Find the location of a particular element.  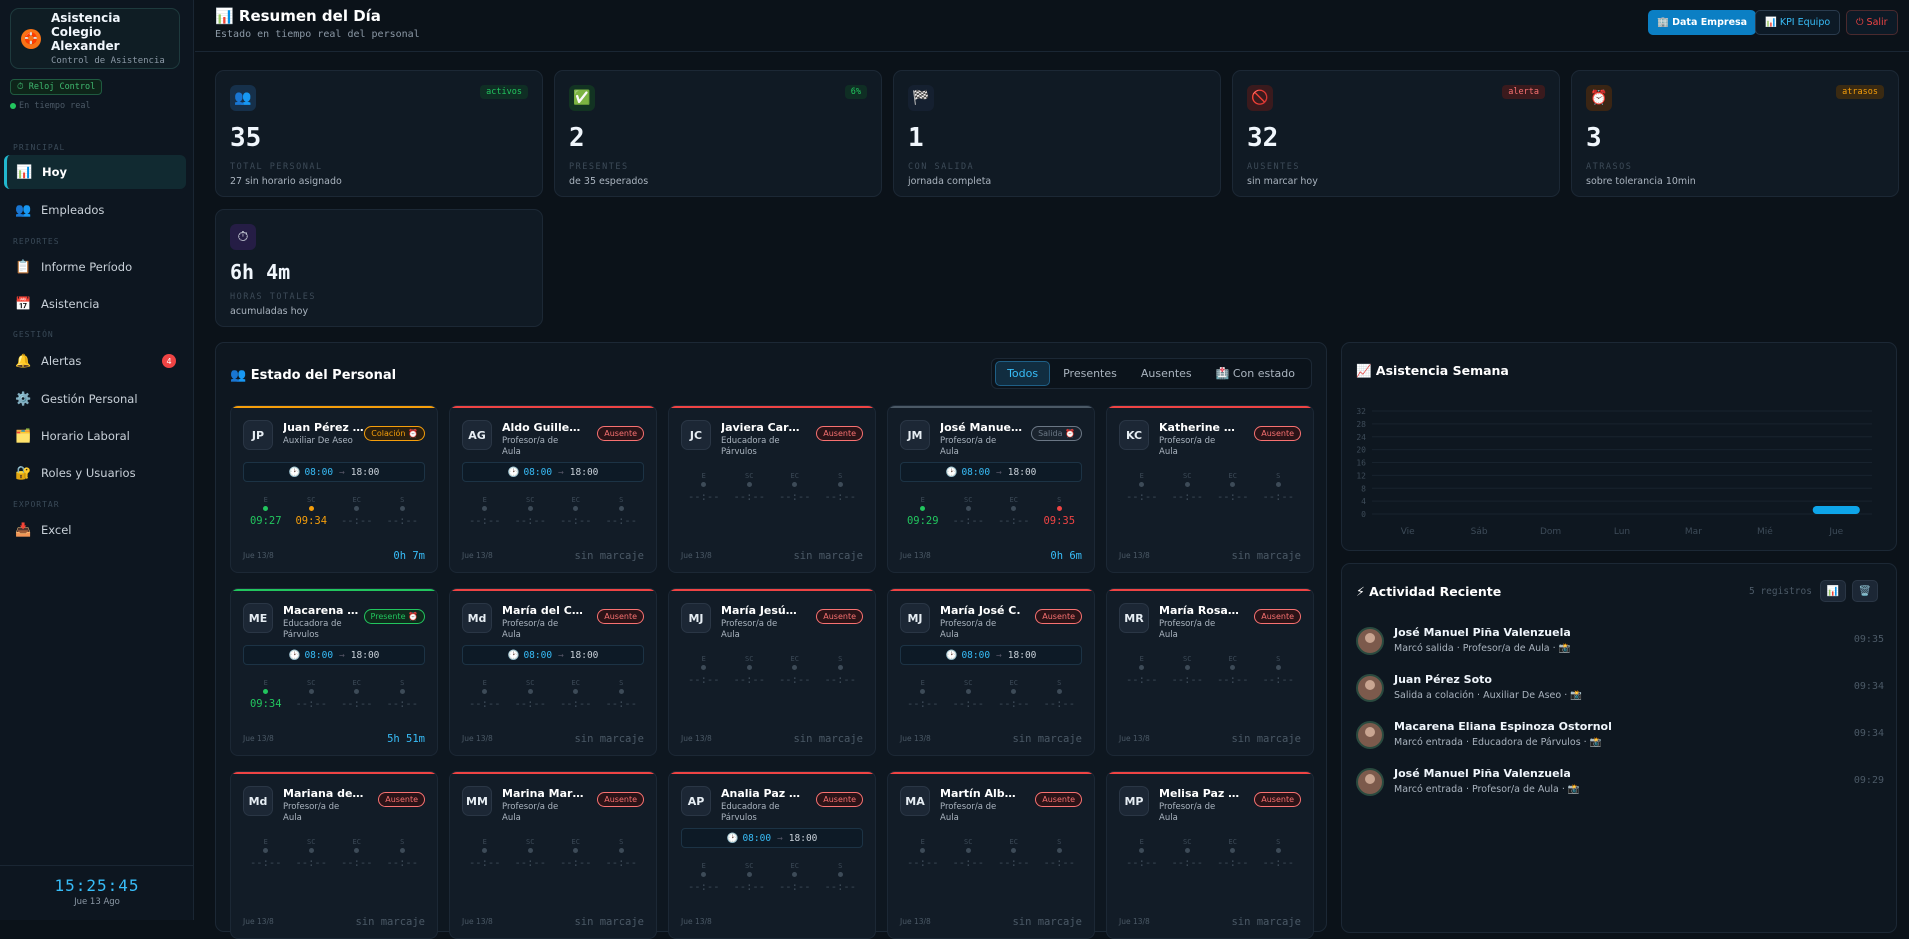

chart-icon: 📊 is located at coordinates (24, 172).